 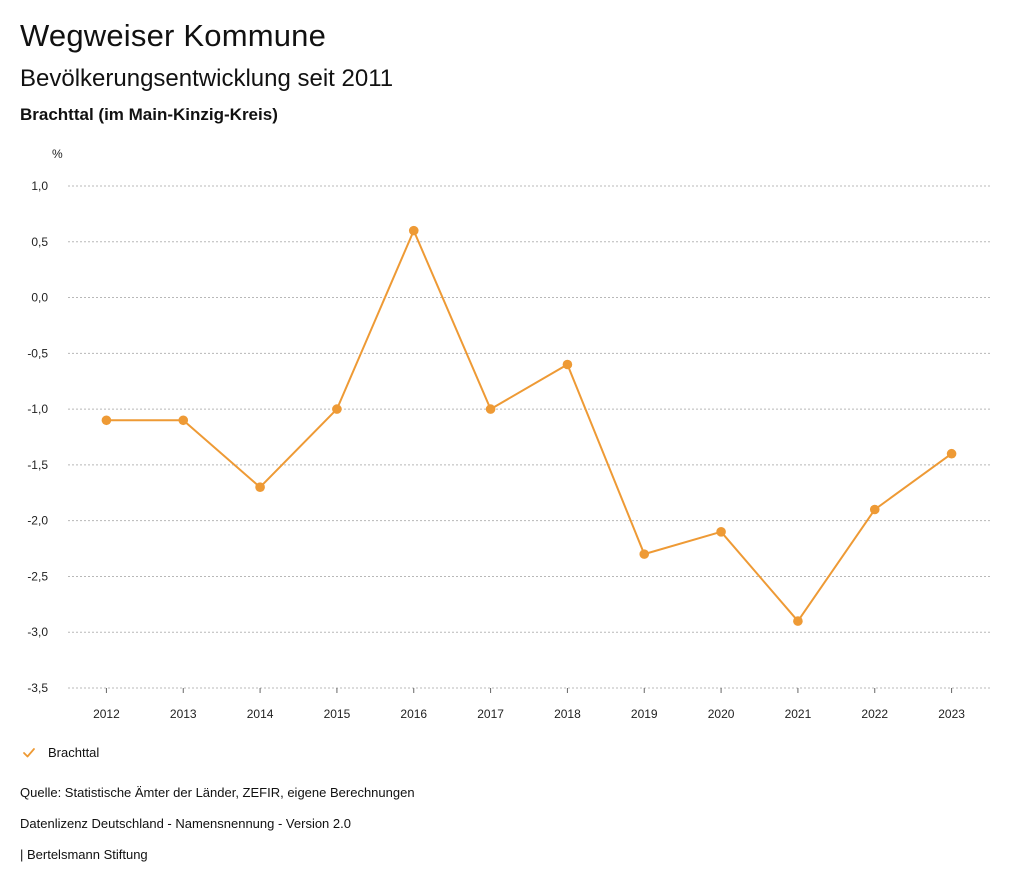 I want to click on y-tick-label: 1,0, so click(x=39, y=186).